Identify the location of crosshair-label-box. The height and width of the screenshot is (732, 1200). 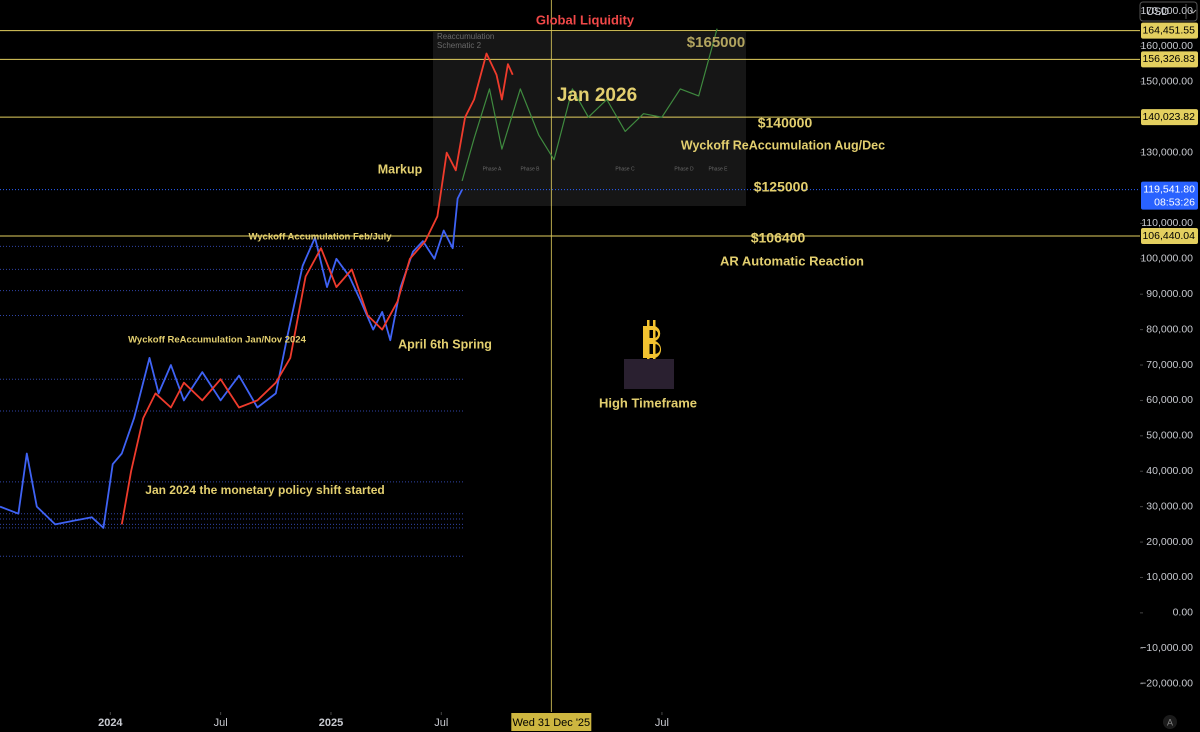
(551, 722).